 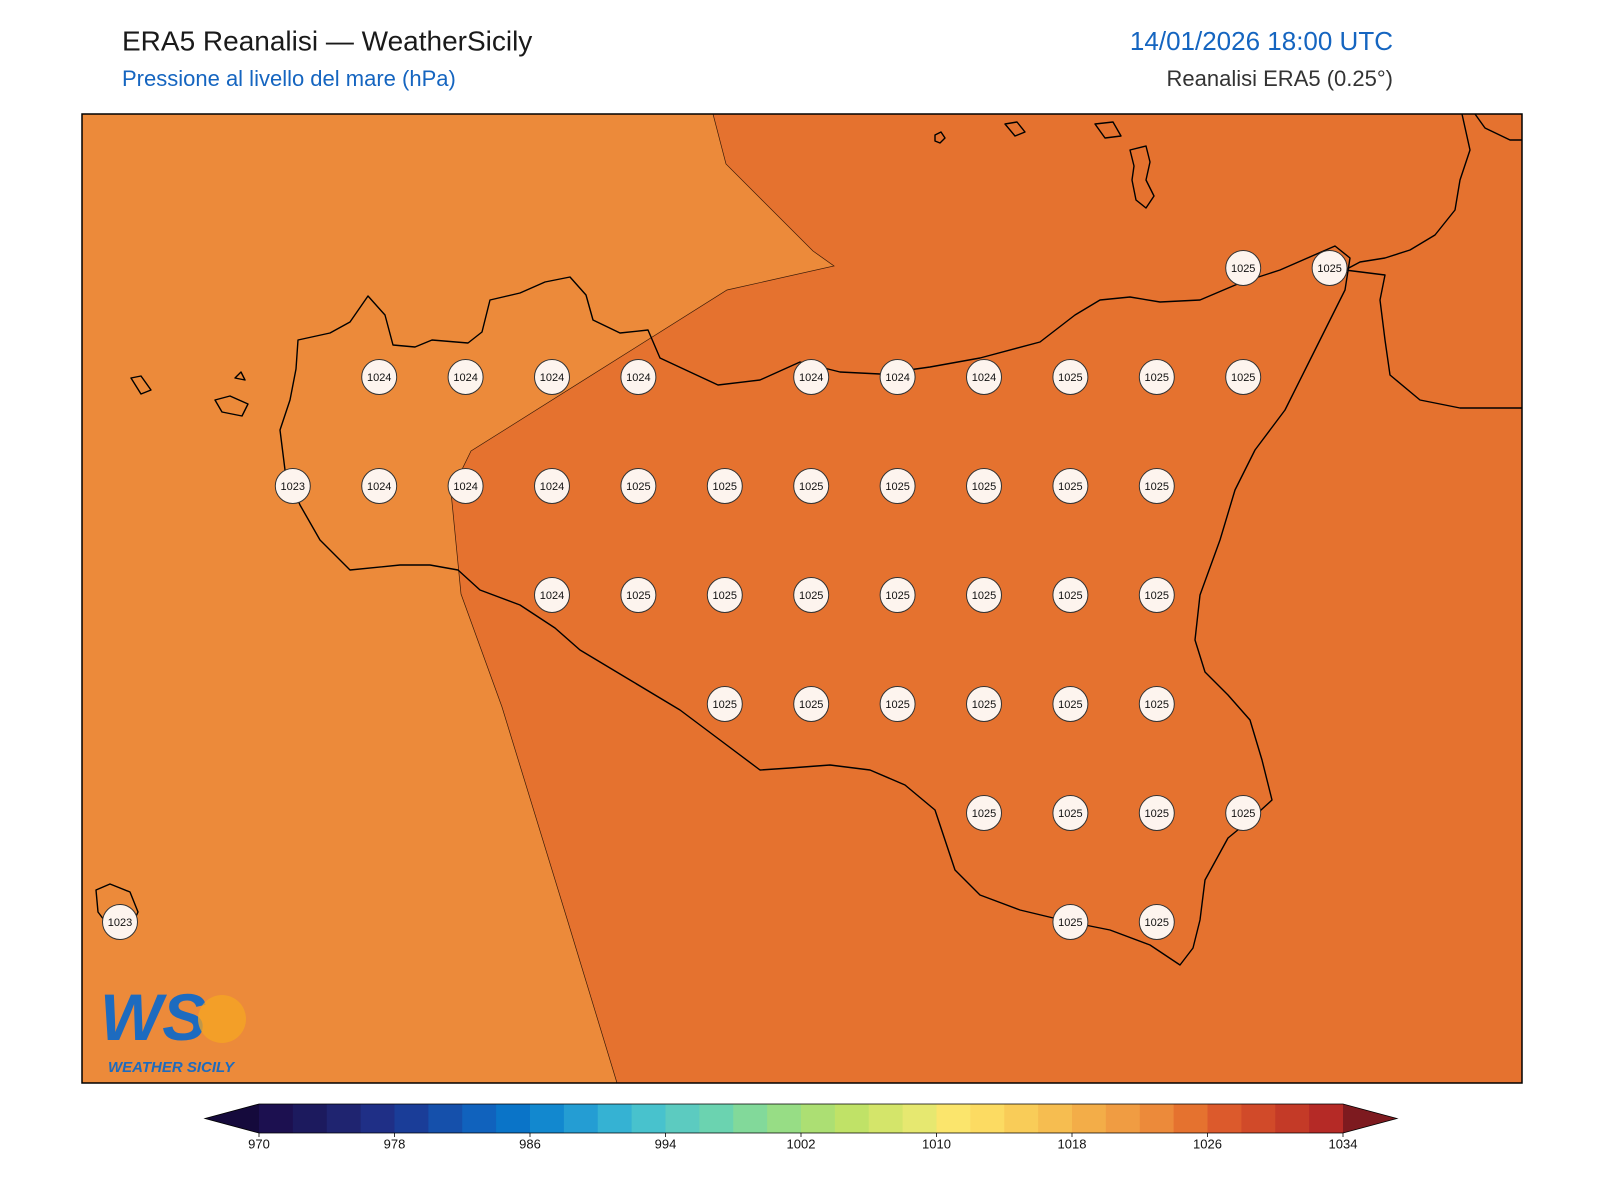 I want to click on coastline-calabria-north, so click(x=1498, y=127).